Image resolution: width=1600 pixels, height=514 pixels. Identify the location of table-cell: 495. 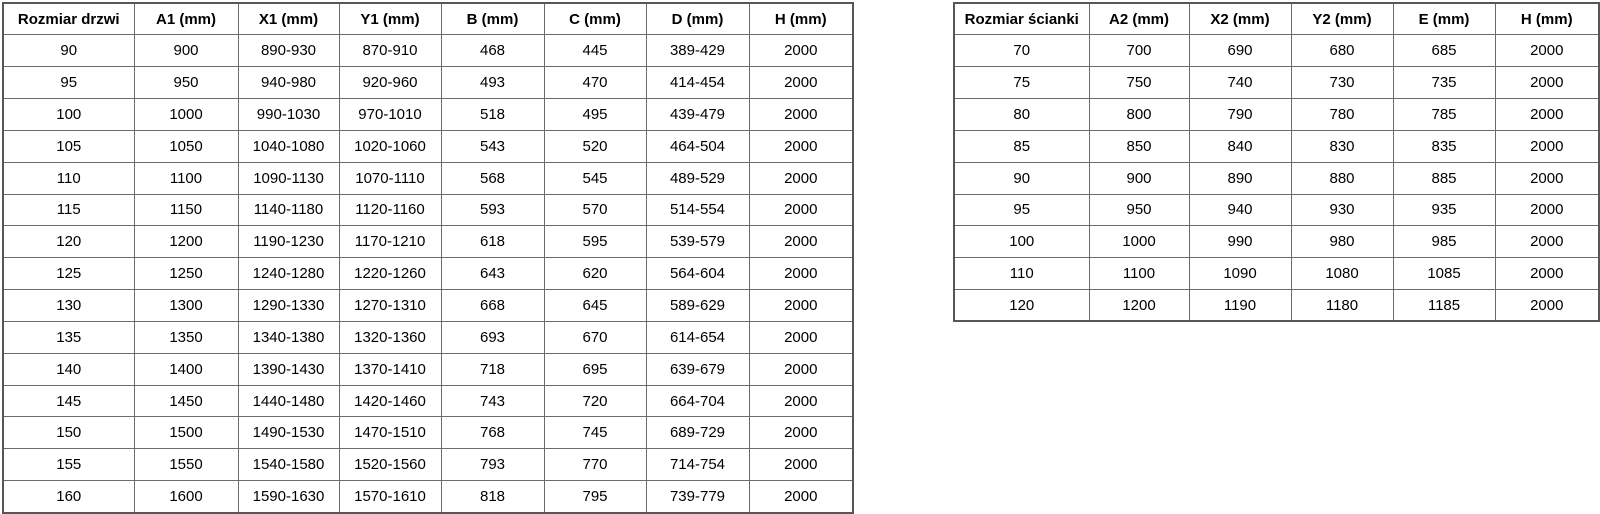
(595, 114).